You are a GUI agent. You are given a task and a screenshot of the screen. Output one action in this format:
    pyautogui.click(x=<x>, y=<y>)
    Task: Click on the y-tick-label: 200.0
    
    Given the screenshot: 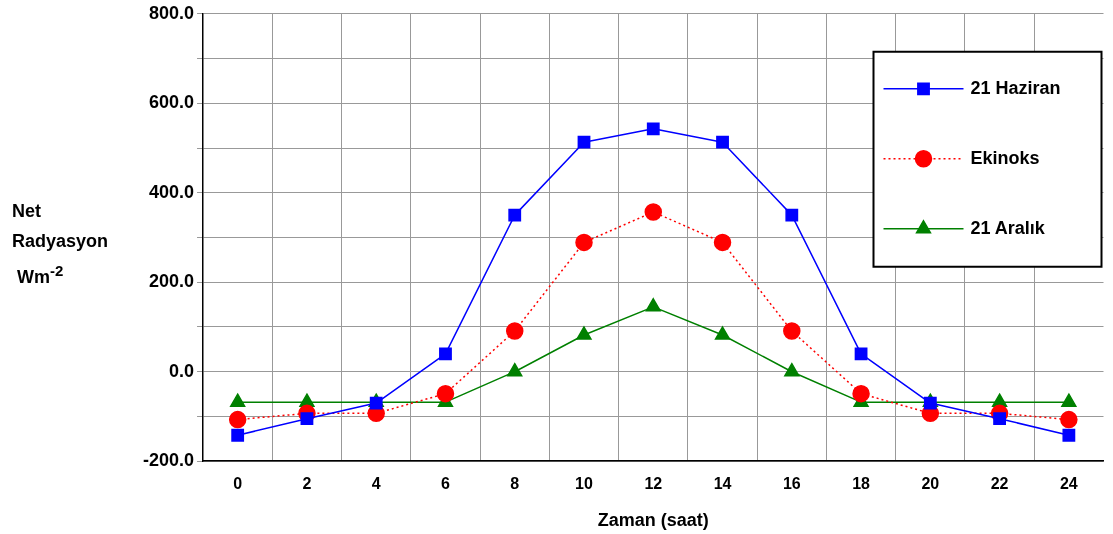 What is the action you would take?
    pyautogui.click(x=171, y=281)
    